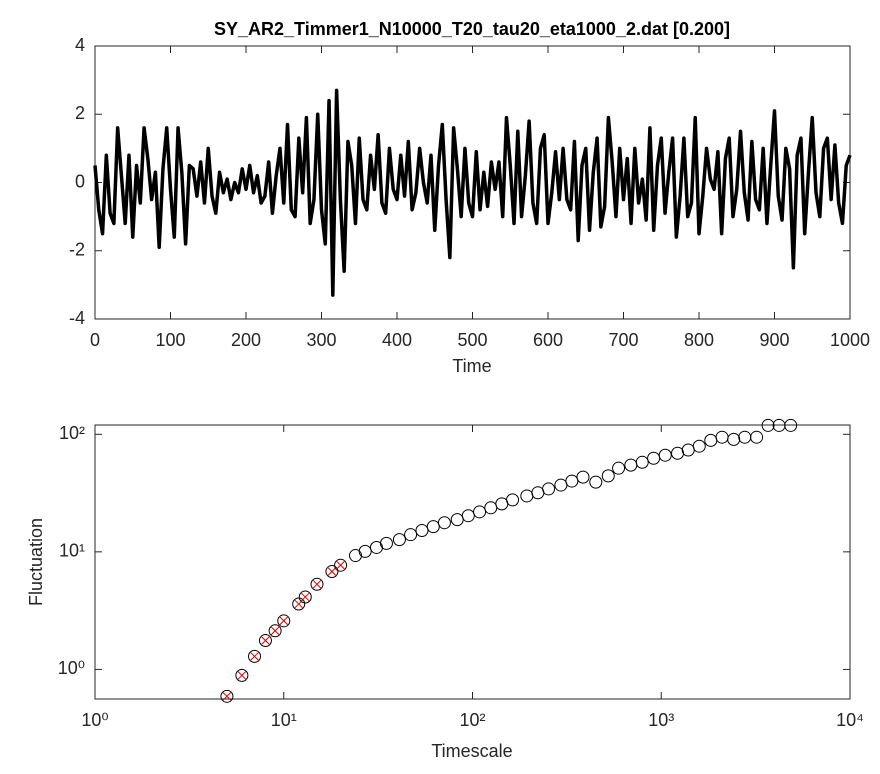  Describe the element at coordinates (471, 366) in the screenshot. I see `x-axis-label: Time` at that location.